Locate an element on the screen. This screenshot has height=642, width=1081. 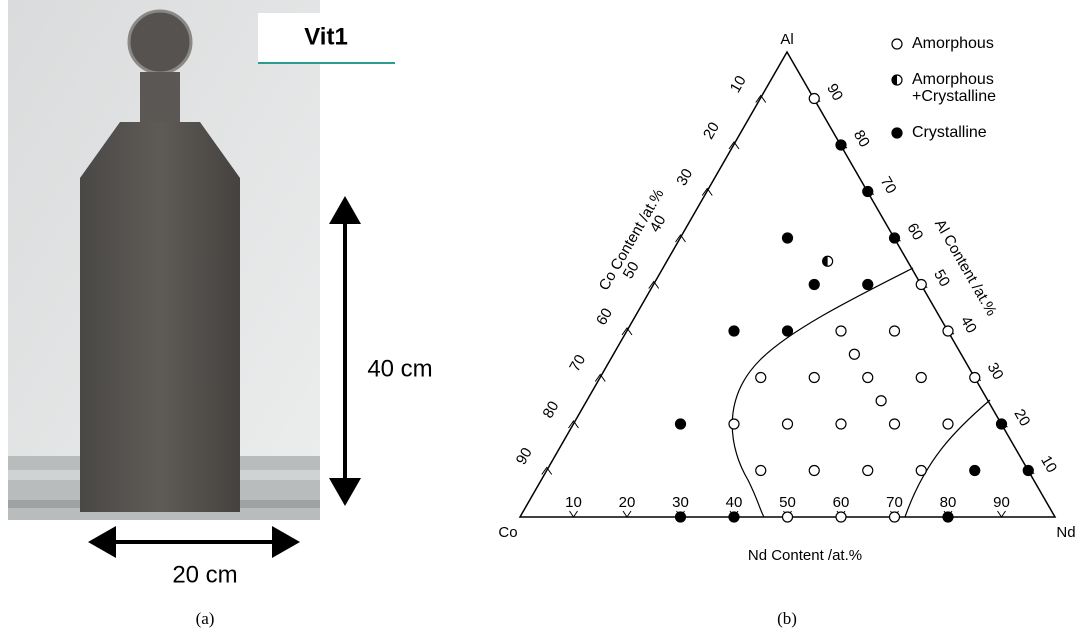
vertex-label: Nd is located at coordinates (1065, 532).